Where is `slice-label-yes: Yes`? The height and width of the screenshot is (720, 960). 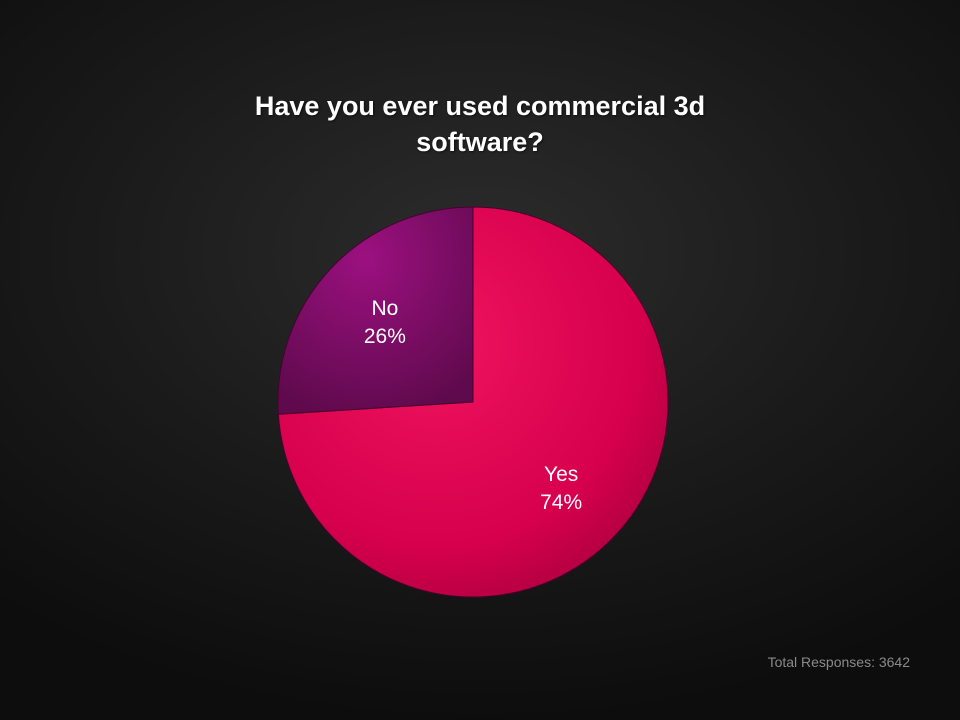 slice-label-yes: Yes is located at coordinates (561, 474).